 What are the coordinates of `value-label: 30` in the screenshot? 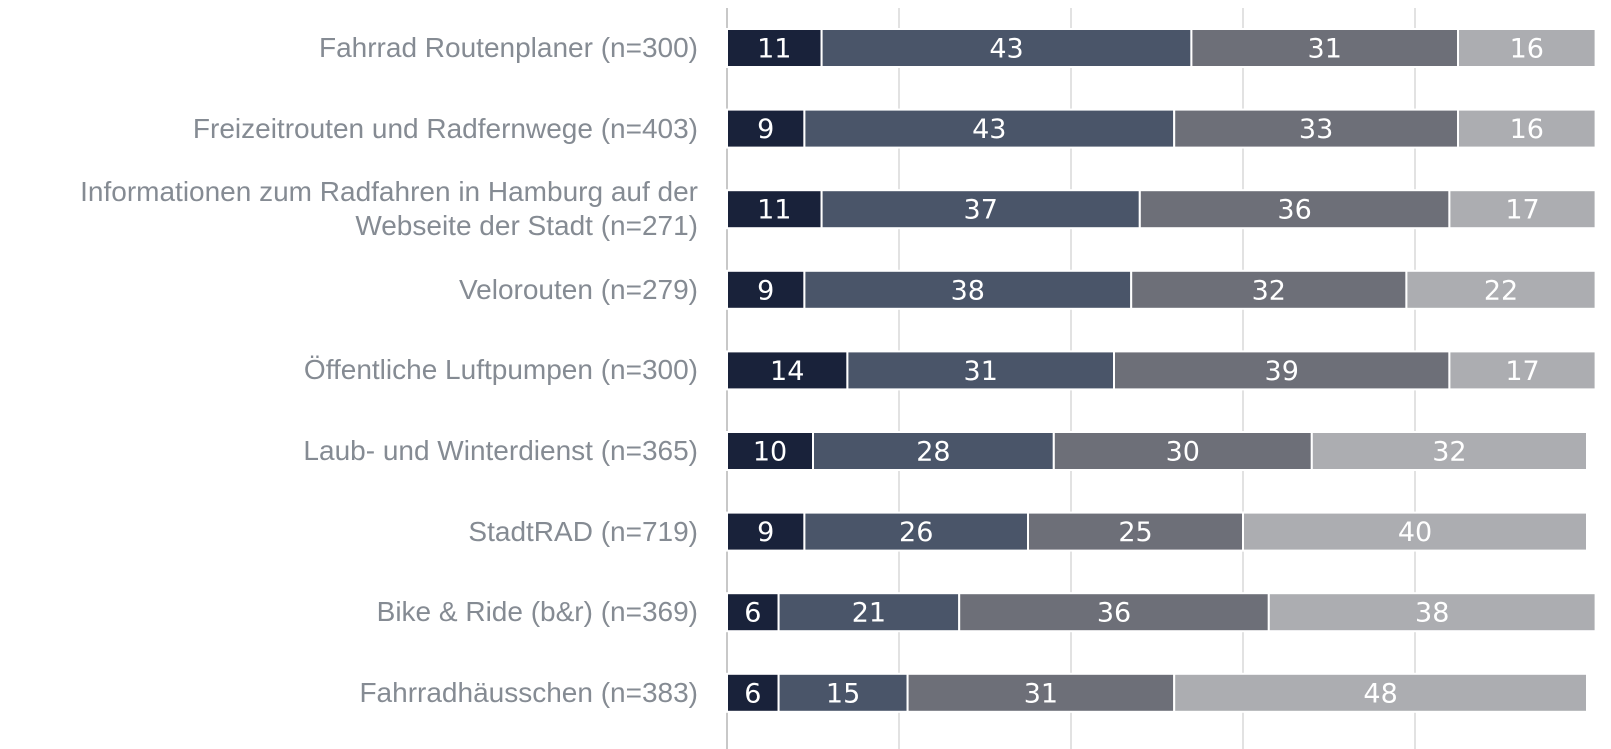 It's located at (1183, 452).